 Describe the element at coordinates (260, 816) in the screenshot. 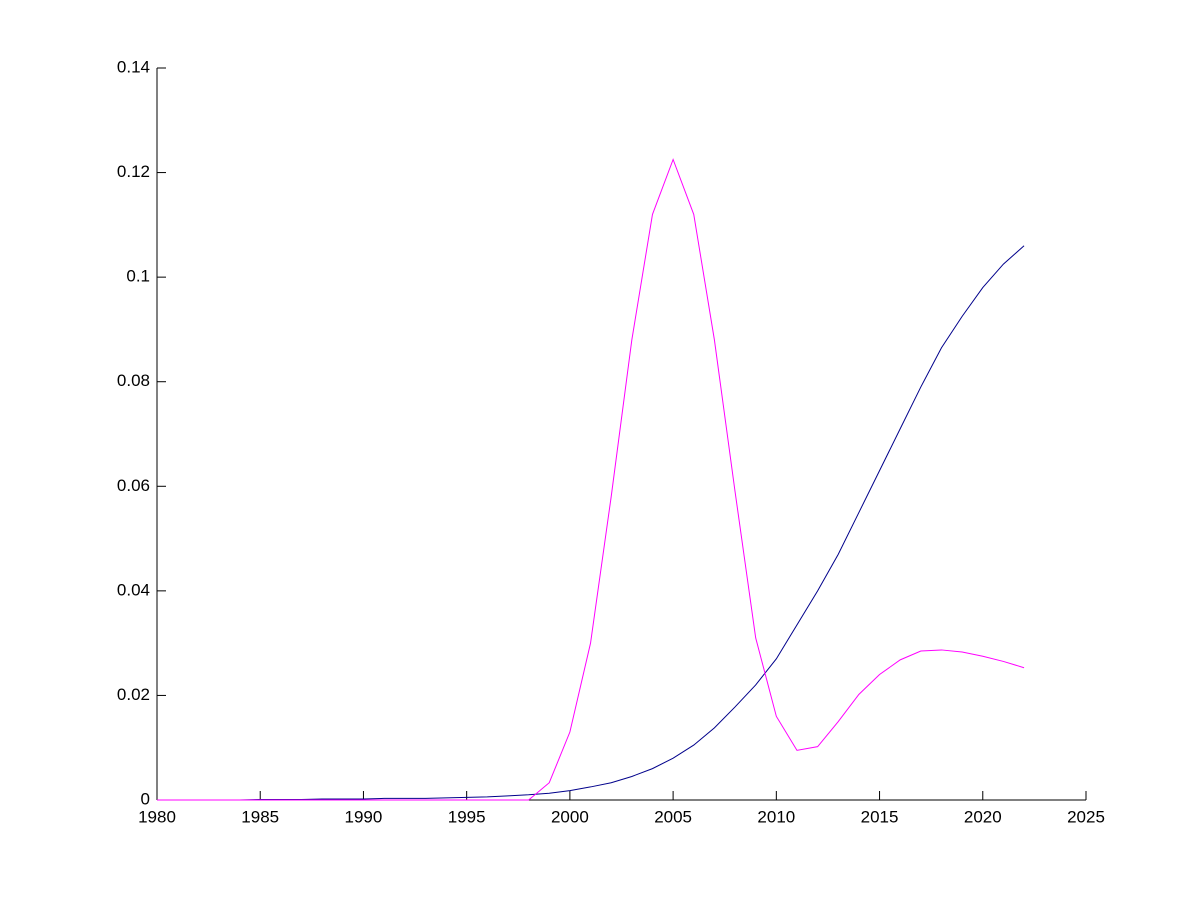

I see `x-tick-label: 1985` at that location.